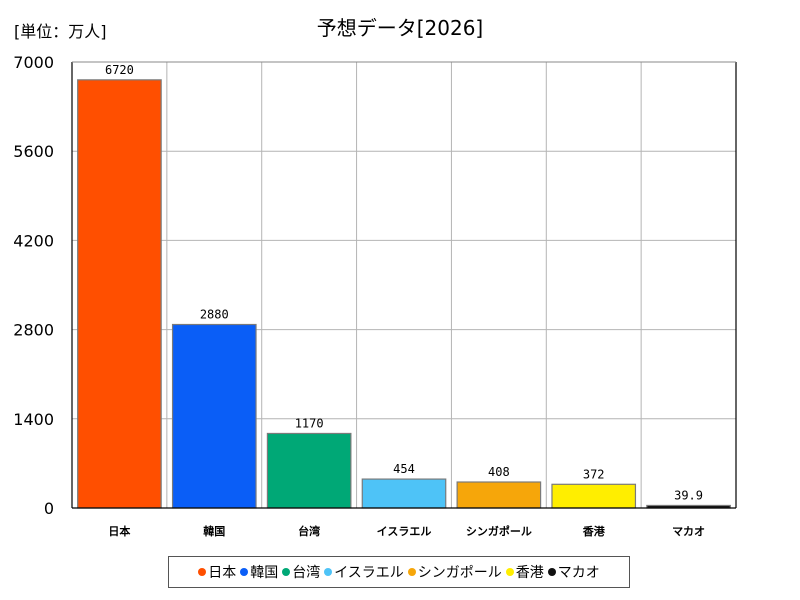  What do you see at coordinates (309, 423) in the screenshot?
I see `data-label: 1170` at bounding box center [309, 423].